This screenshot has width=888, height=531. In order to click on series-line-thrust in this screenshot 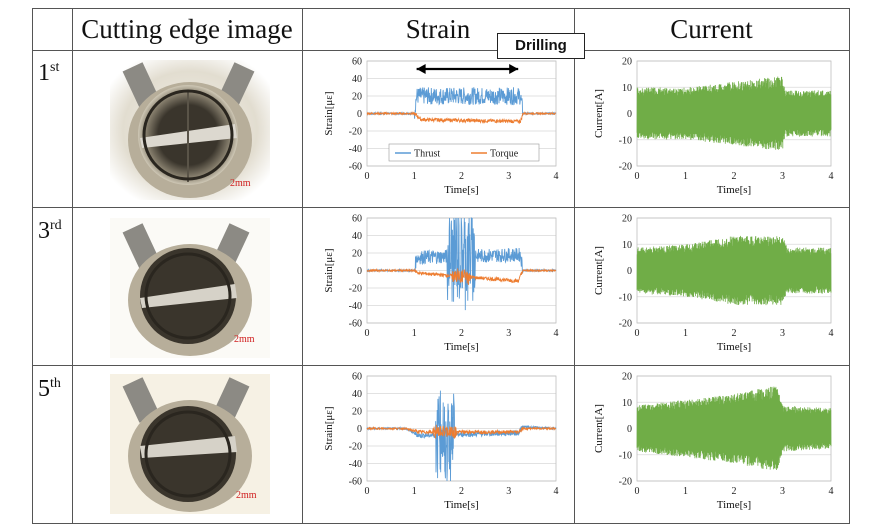, I will do `click(461, 436)`.